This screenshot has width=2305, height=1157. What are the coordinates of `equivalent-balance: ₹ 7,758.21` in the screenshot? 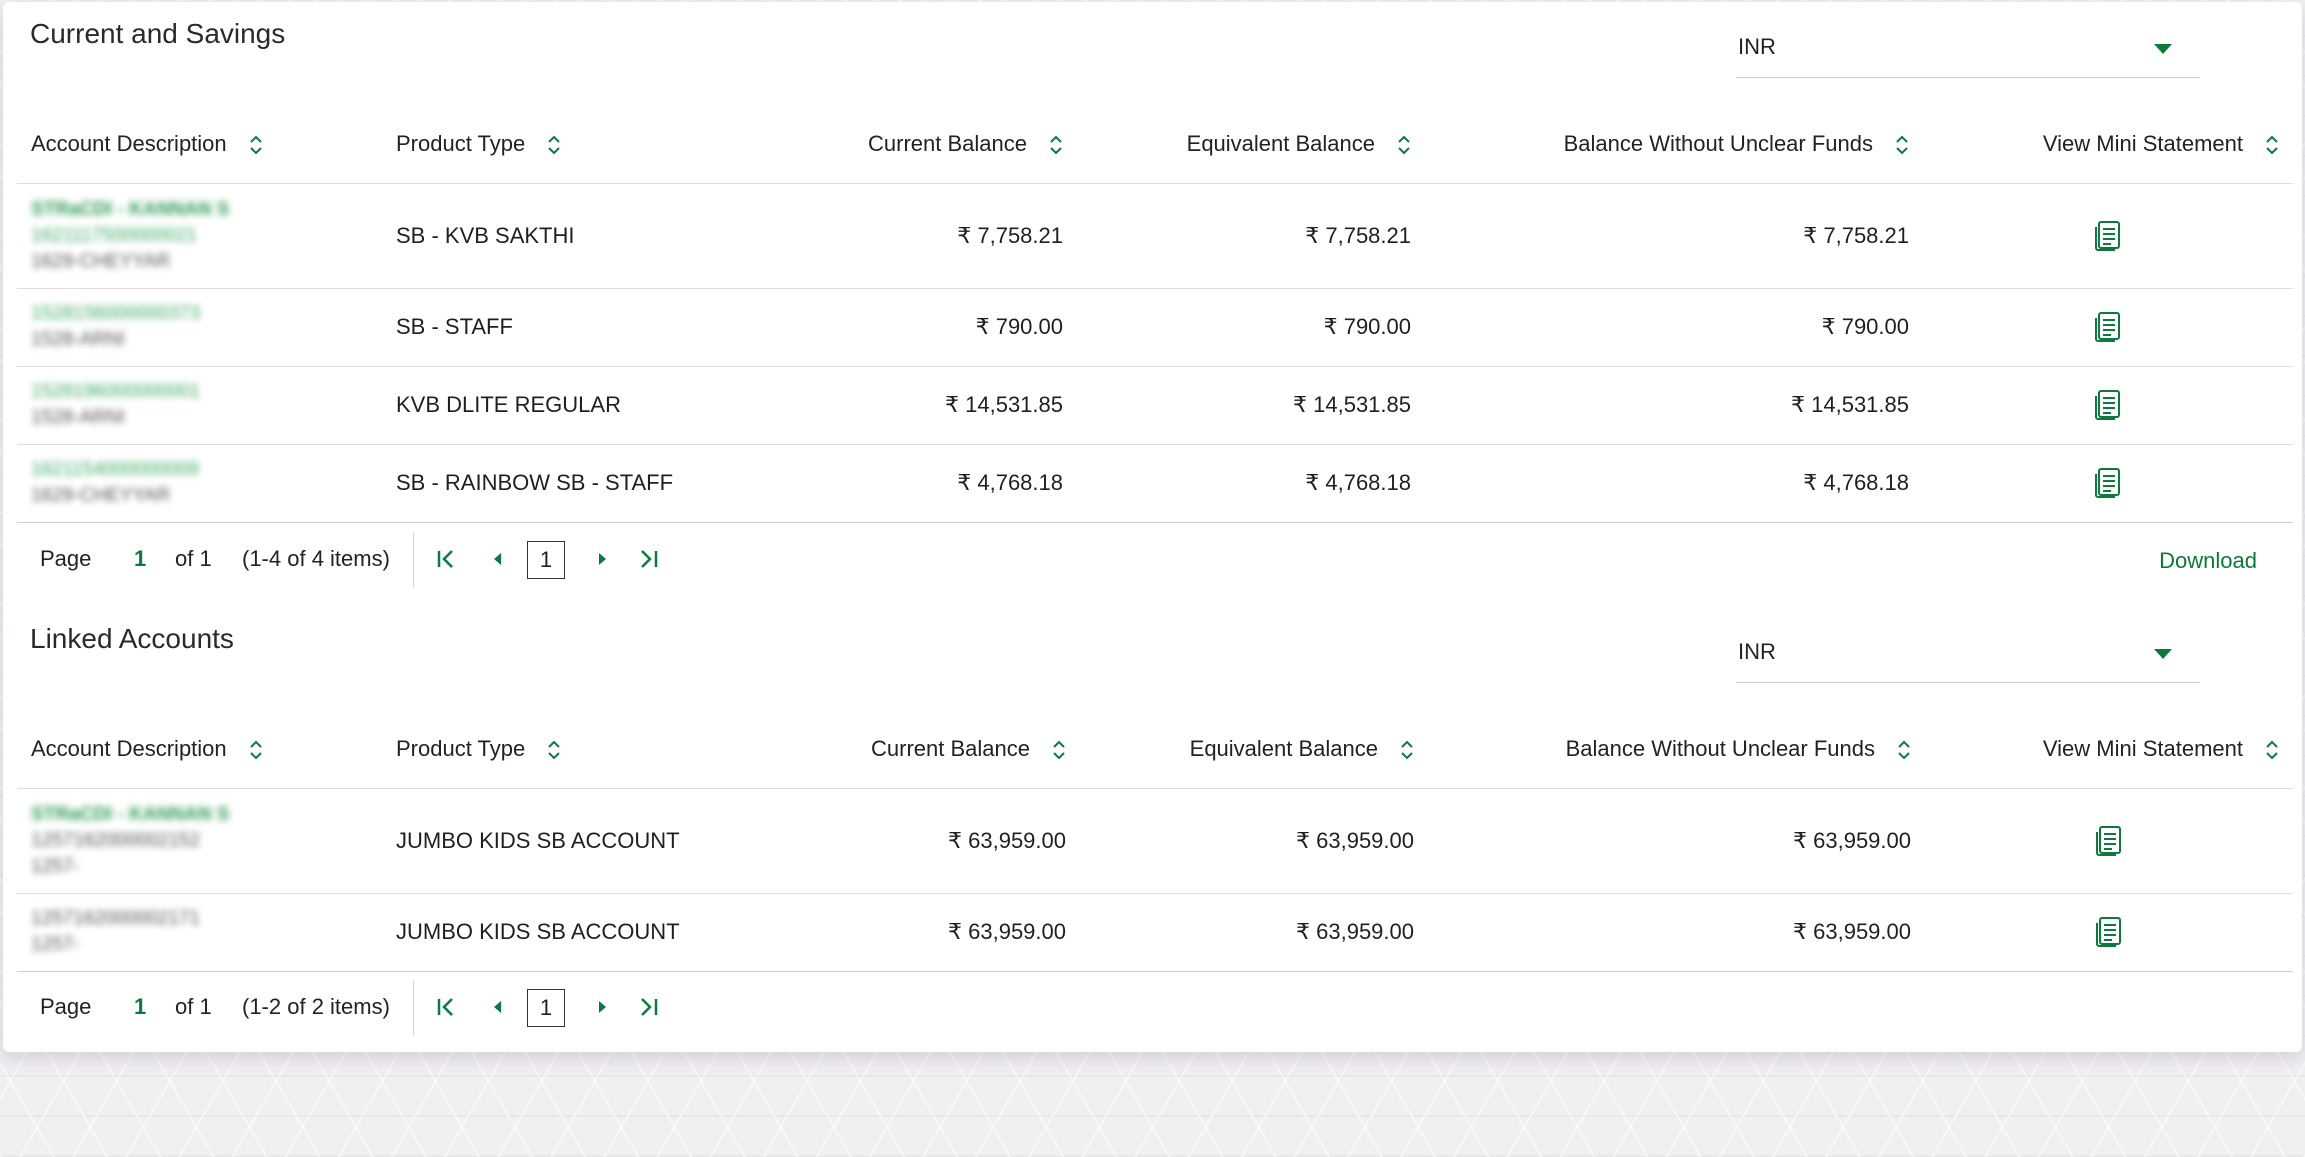 It's located at (1251, 236).